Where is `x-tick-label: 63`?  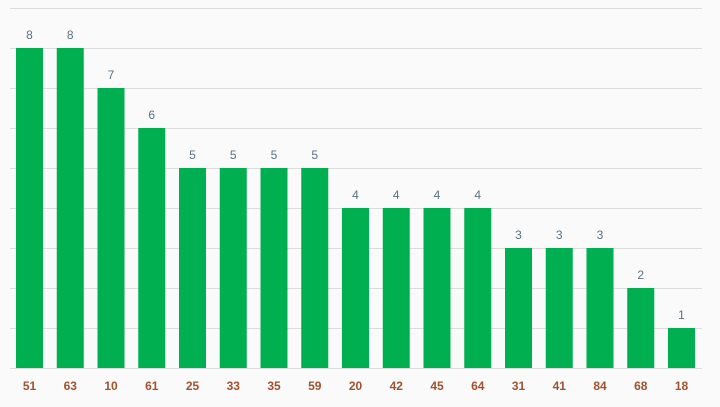 x-tick-label: 63 is located at coordinates (71, 386).